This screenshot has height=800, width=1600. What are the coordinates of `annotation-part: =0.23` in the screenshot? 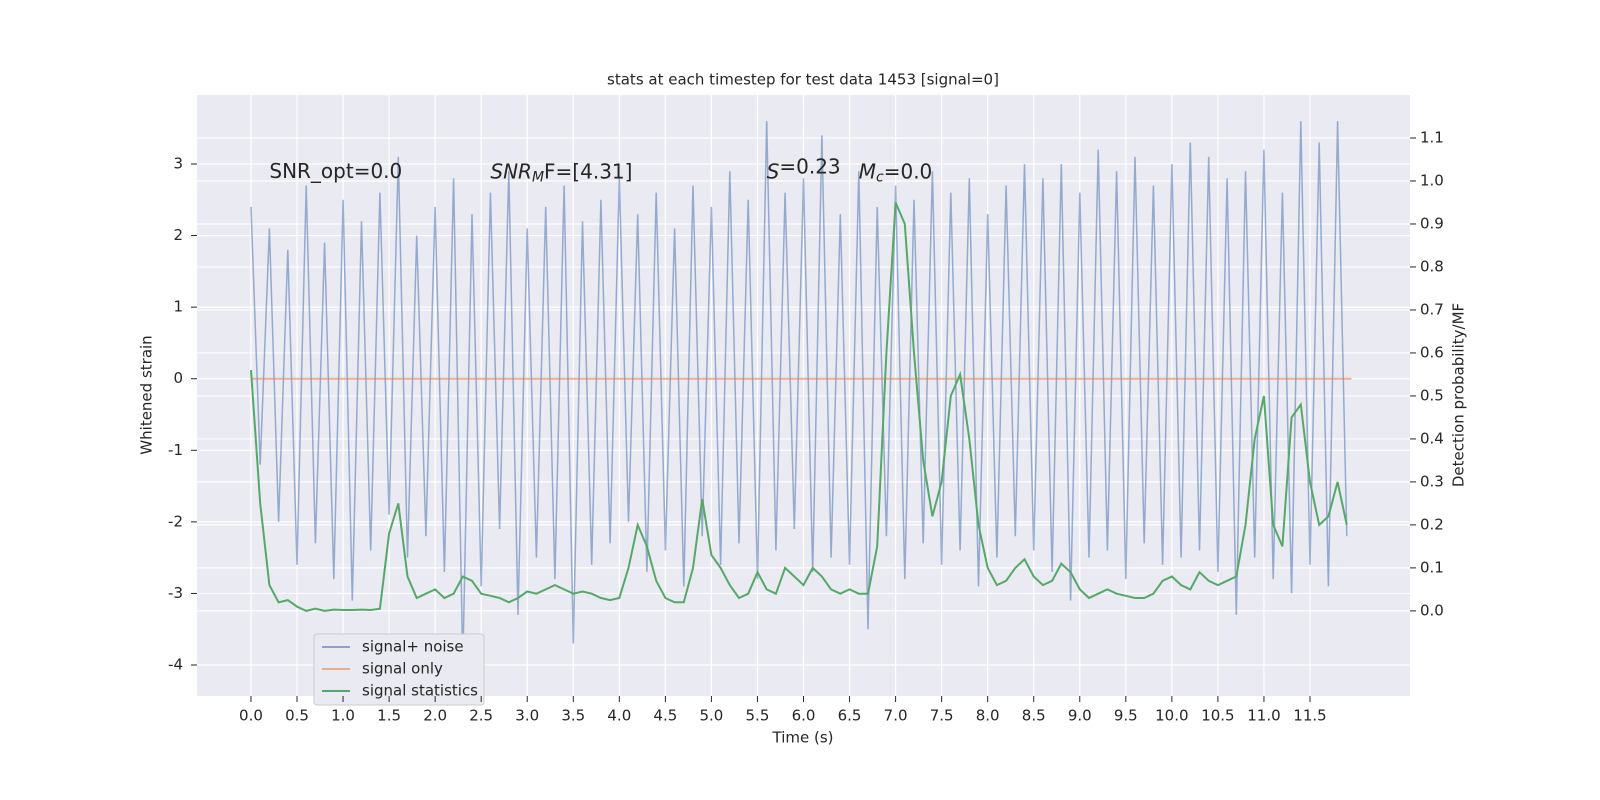 It's located at (809, 166).